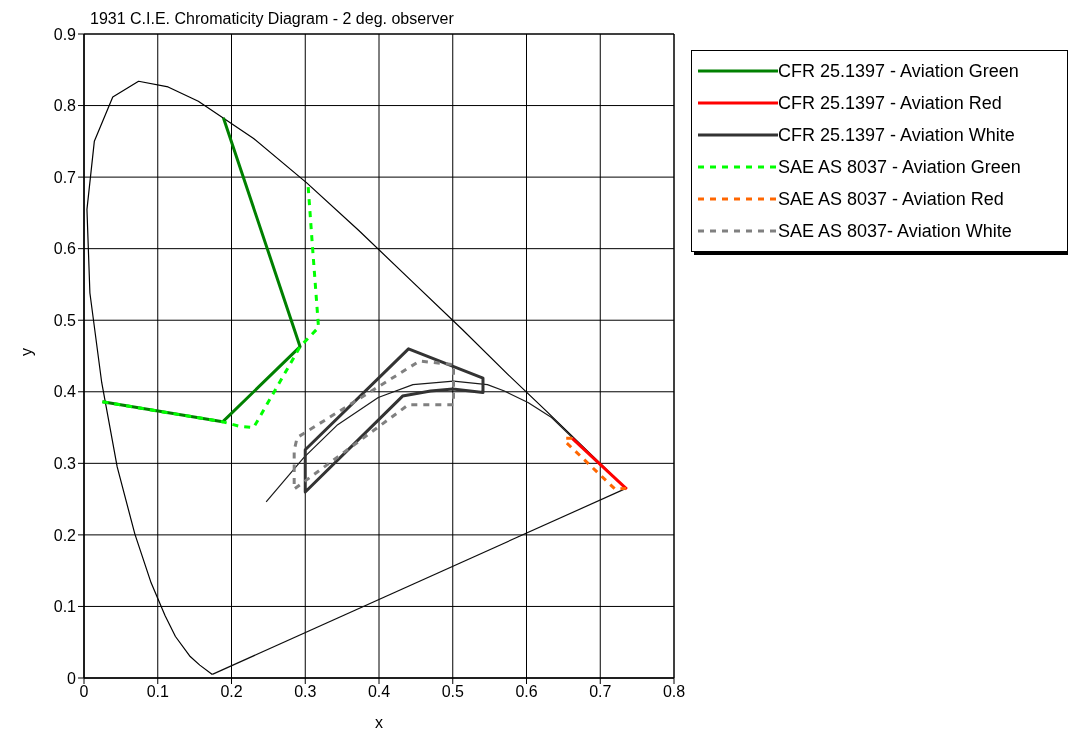  What do you see at coordinates (899, 167) in the screenshot?
I see `legend-label: SAE AS 8037 - Aviation Green` at bounding box center [899, 167].